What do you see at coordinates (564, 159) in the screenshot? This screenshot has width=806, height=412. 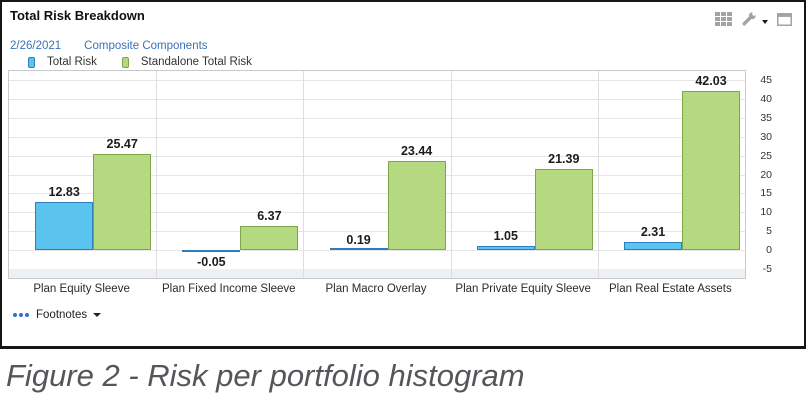 I see `value-label-standalone-total-risk-plan-private-equity-sleeve: 21.39` at bounding box center [564, 159].